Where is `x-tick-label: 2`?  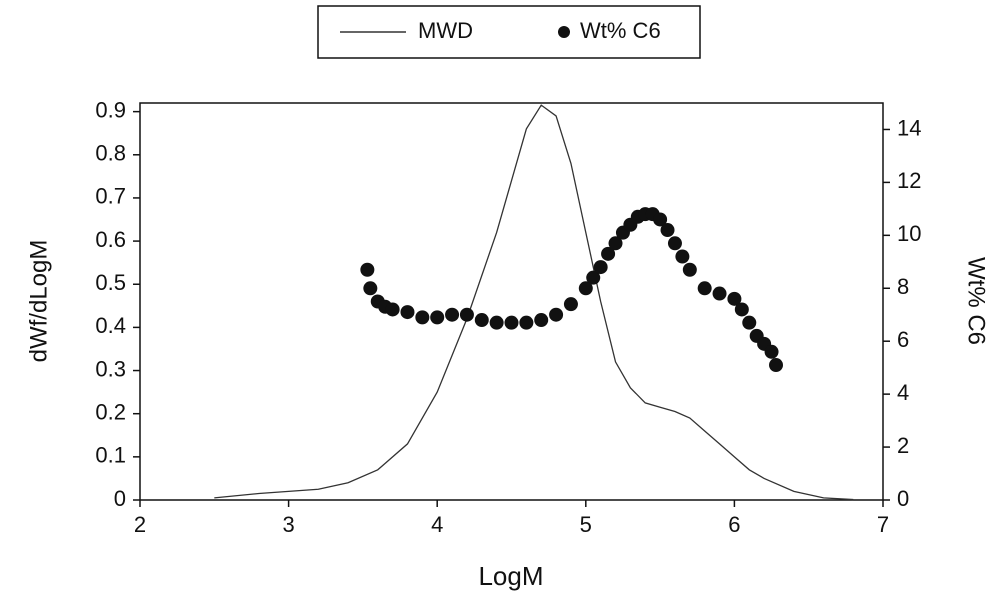
x-tick-label: 2 is located at coordinates (140, 524).